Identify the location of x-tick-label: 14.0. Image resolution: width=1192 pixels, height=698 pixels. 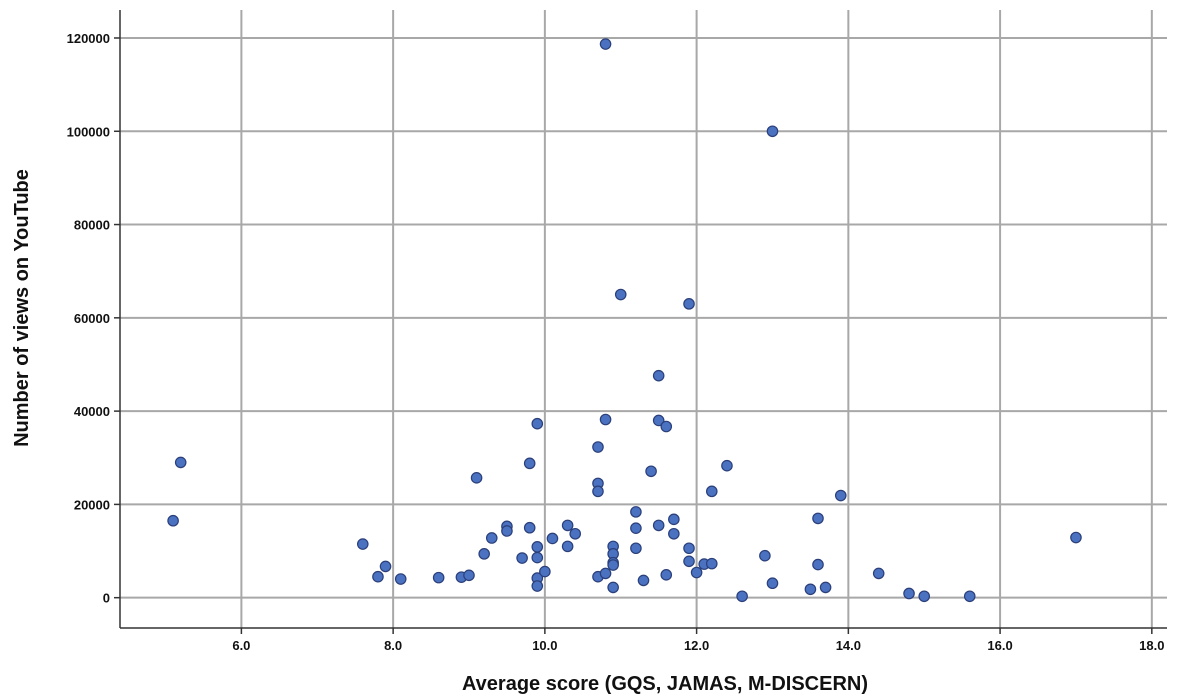
(848, 645).